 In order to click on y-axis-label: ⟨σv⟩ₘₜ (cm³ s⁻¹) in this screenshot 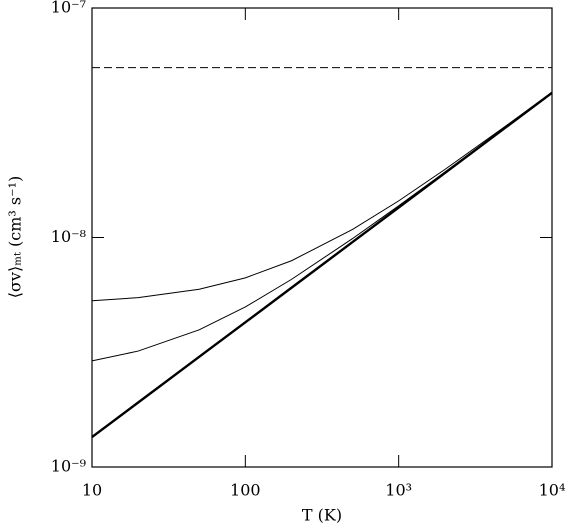, I will do `click(15, 237)`.